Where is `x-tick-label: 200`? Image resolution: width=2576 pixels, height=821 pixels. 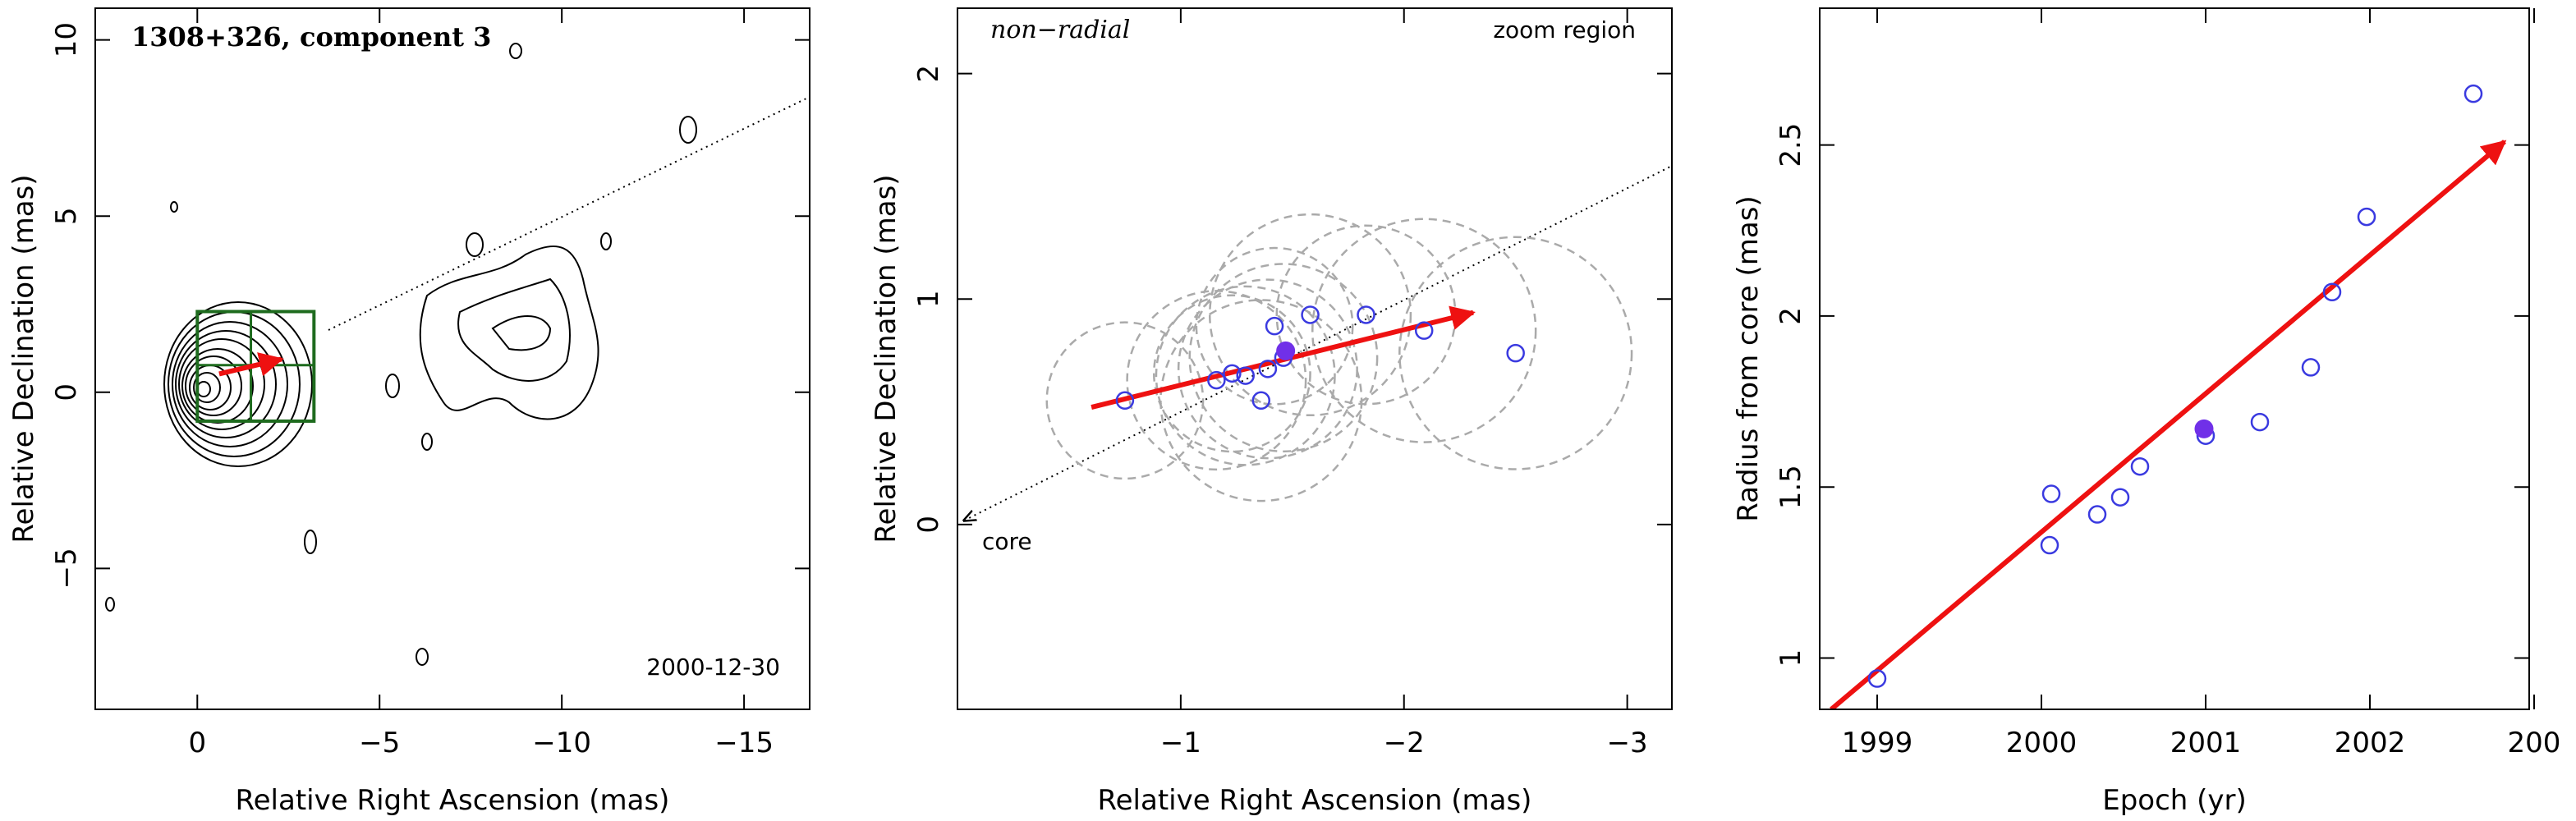 x-tick-label: 200 is located at coordinates (2534, 743).